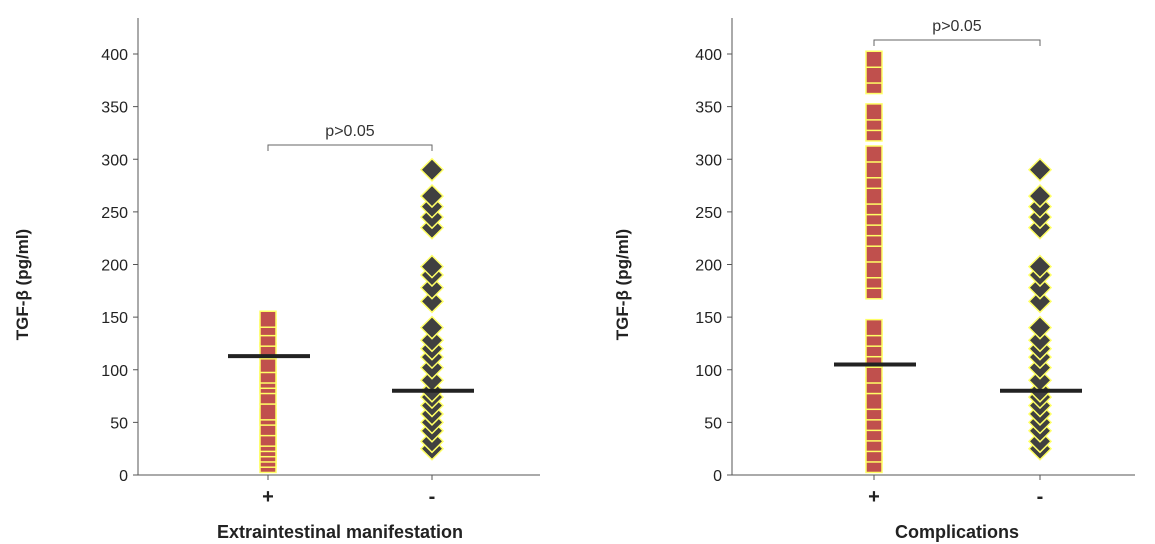 Image resolution: width=1155 pixels, height=544 pixels. I want to click on x-axis-title: Complications, so click(957, 532).